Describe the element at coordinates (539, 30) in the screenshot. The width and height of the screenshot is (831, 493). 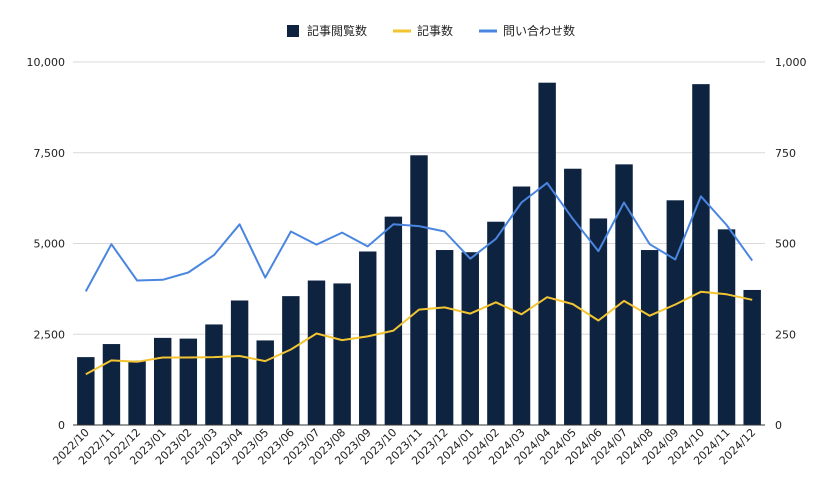
I see `legend-label: 問い合わせ数` at that location.